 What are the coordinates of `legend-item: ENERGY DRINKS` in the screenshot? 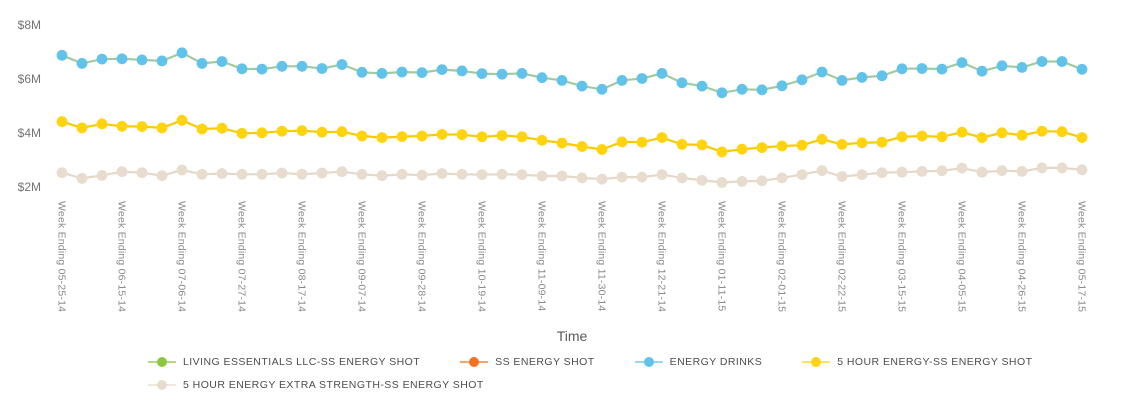 It's located at (698, 362).